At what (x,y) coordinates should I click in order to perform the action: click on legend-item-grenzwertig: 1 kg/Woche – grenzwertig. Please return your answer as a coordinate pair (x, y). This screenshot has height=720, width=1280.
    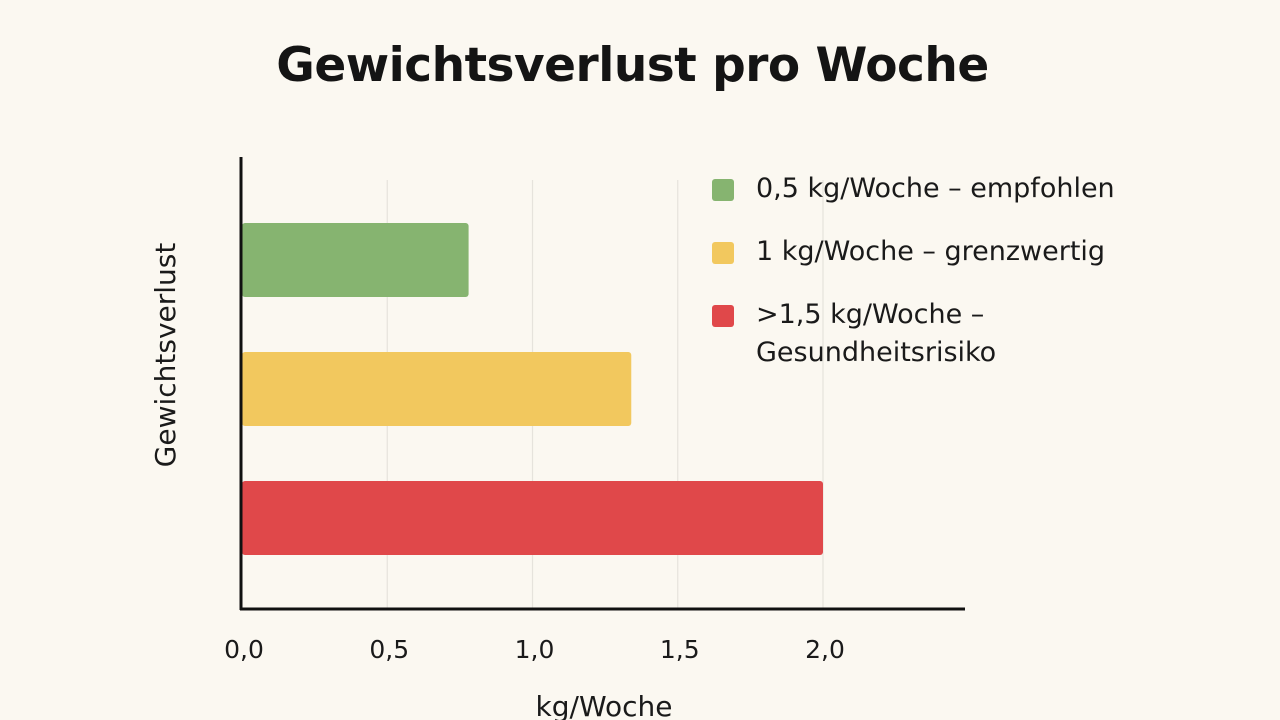
    Looking at the image, I should click on (972, 252).